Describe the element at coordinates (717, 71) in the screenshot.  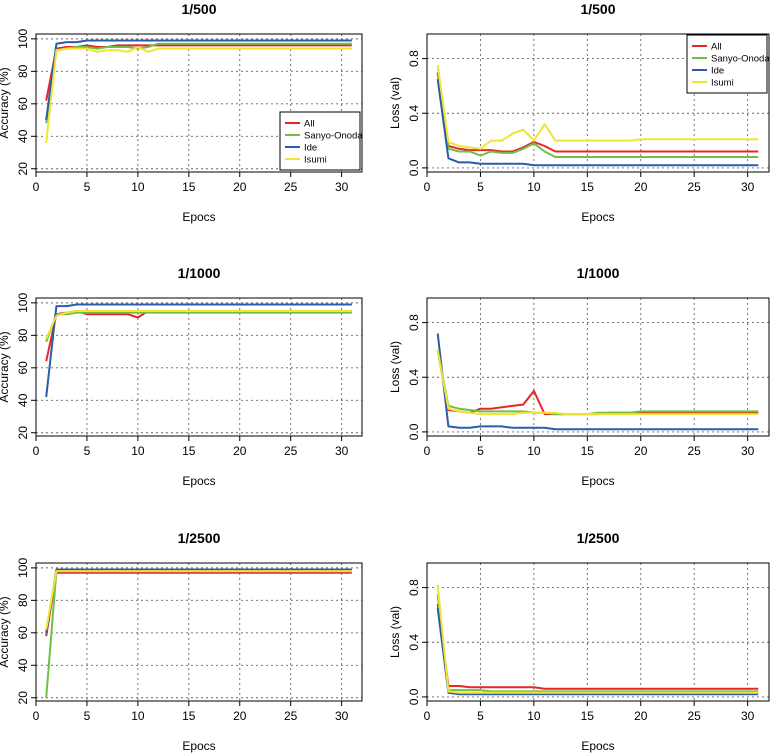
I see `legend-label: Ide` at that location.